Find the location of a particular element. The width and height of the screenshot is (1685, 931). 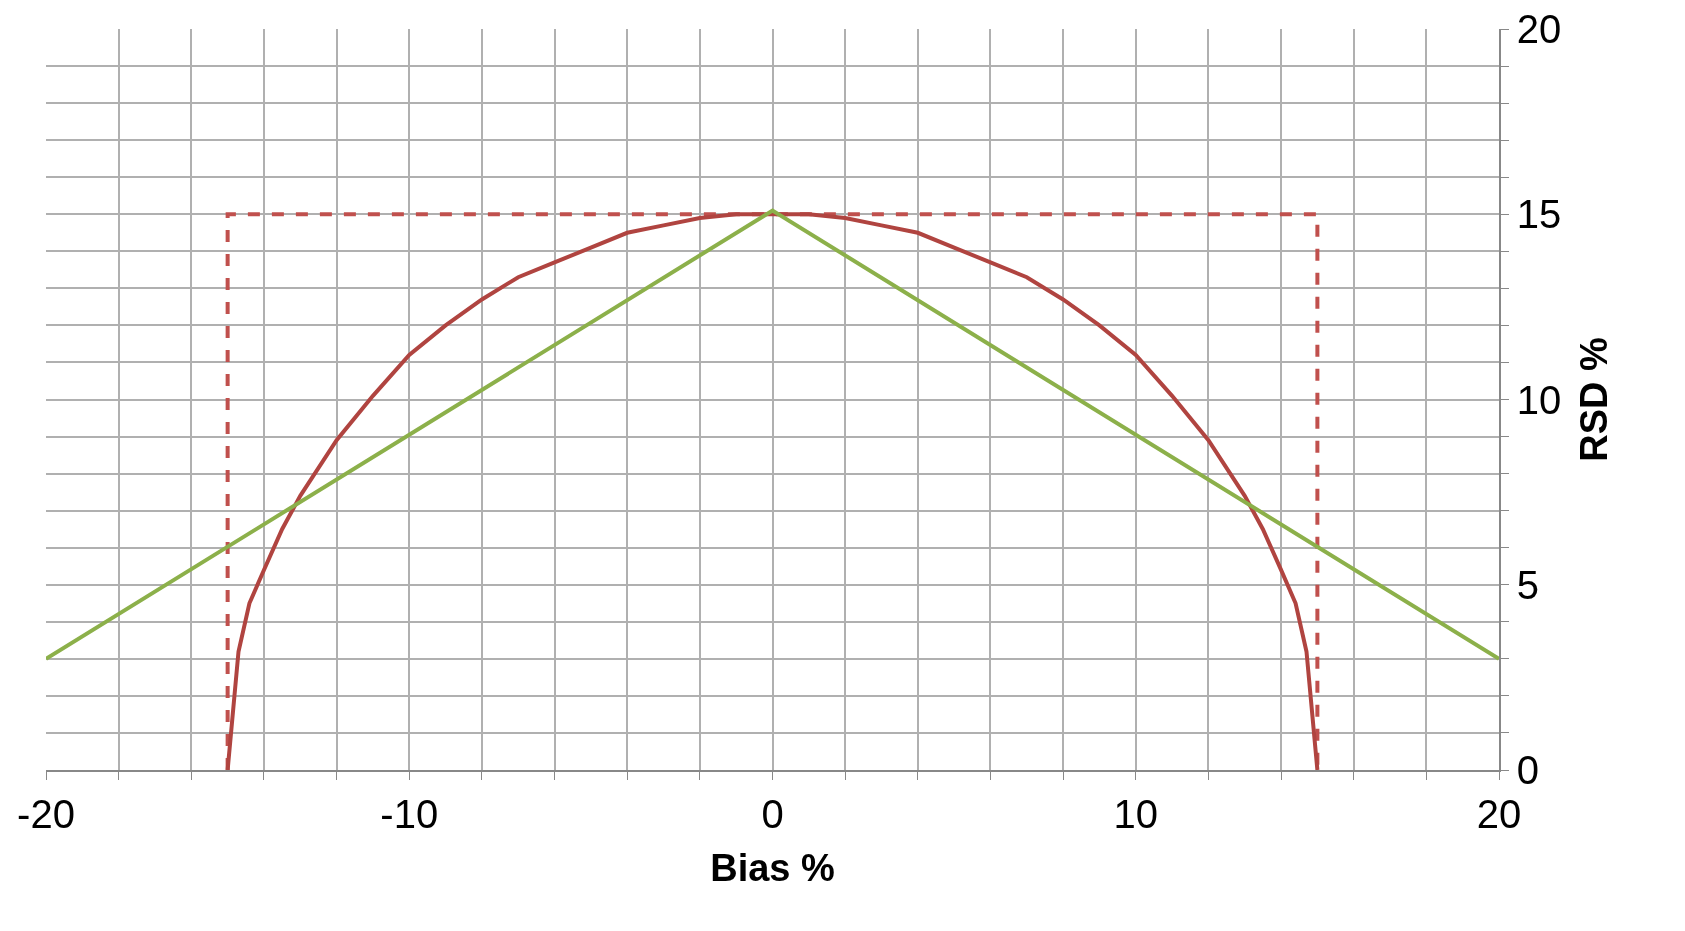

y-tick-label: 20 is located at coordinates (1539, 29).